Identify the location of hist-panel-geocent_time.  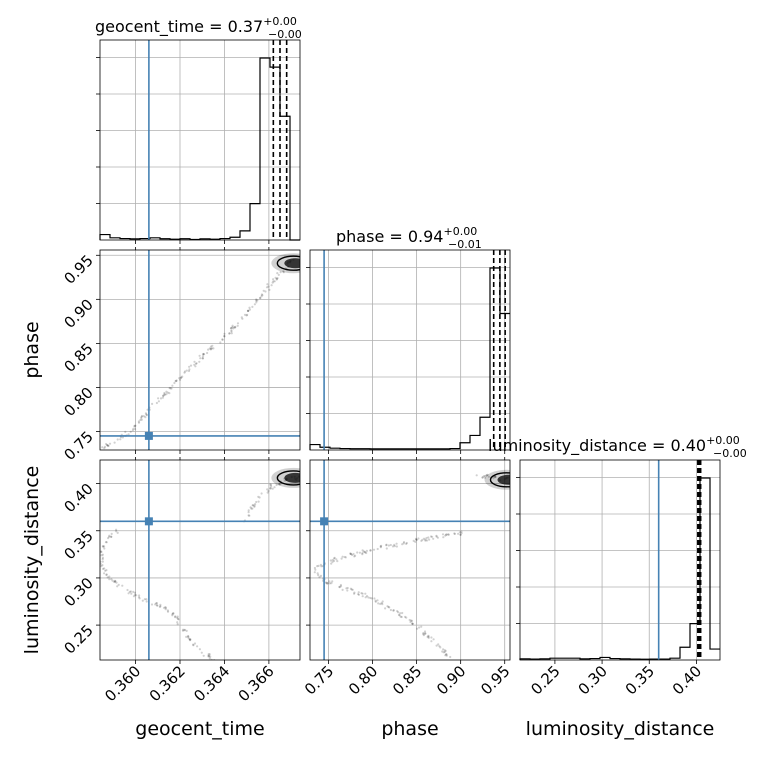
(198, 141).